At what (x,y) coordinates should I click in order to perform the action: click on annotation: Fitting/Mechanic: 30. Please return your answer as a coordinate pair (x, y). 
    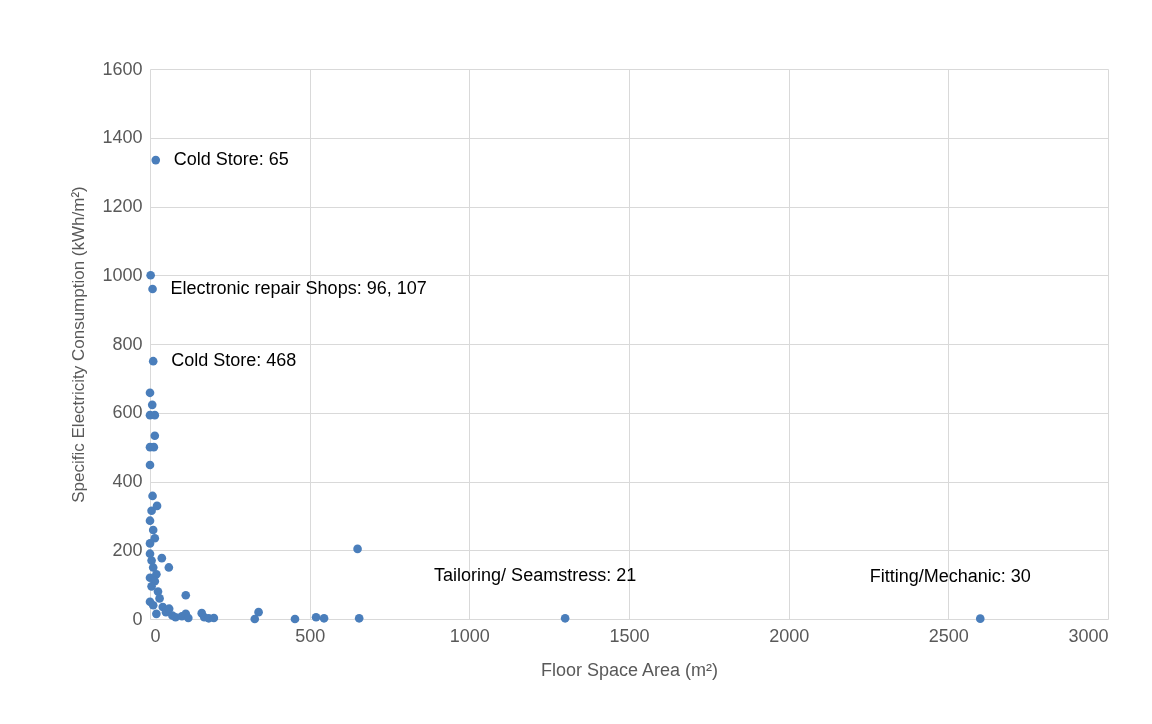
    Looking at the image, I should click on (950, 575).